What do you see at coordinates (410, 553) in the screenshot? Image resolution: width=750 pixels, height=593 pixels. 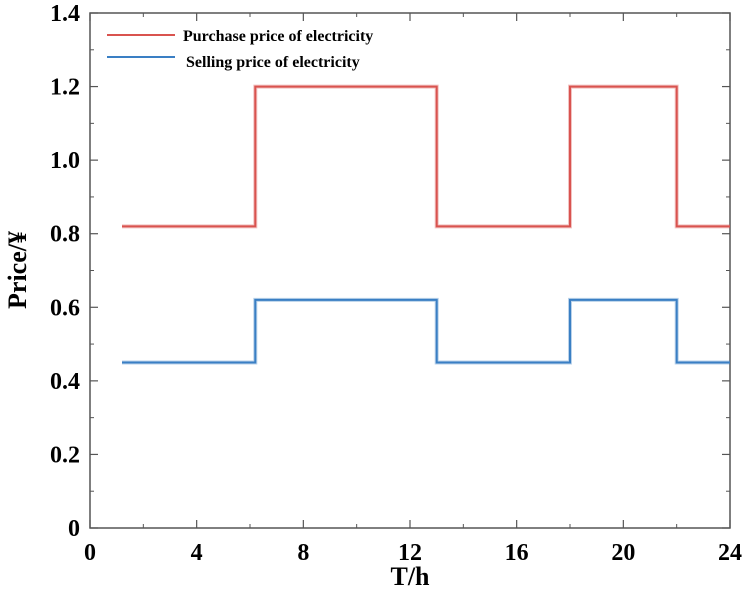 I see `x-tick-label: 12` at bounding box center [410, 553].